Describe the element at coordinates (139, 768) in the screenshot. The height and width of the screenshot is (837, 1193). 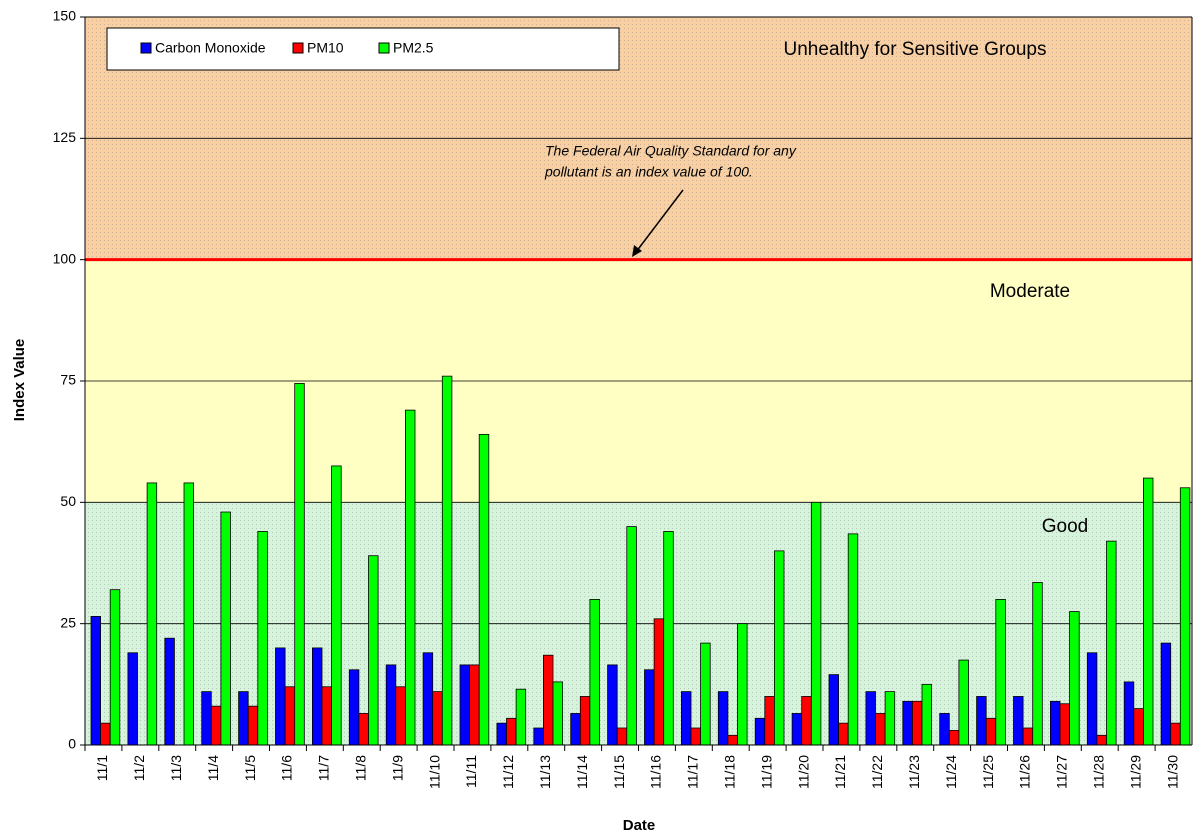
I see `x-tick-label: 11/2` at that location.